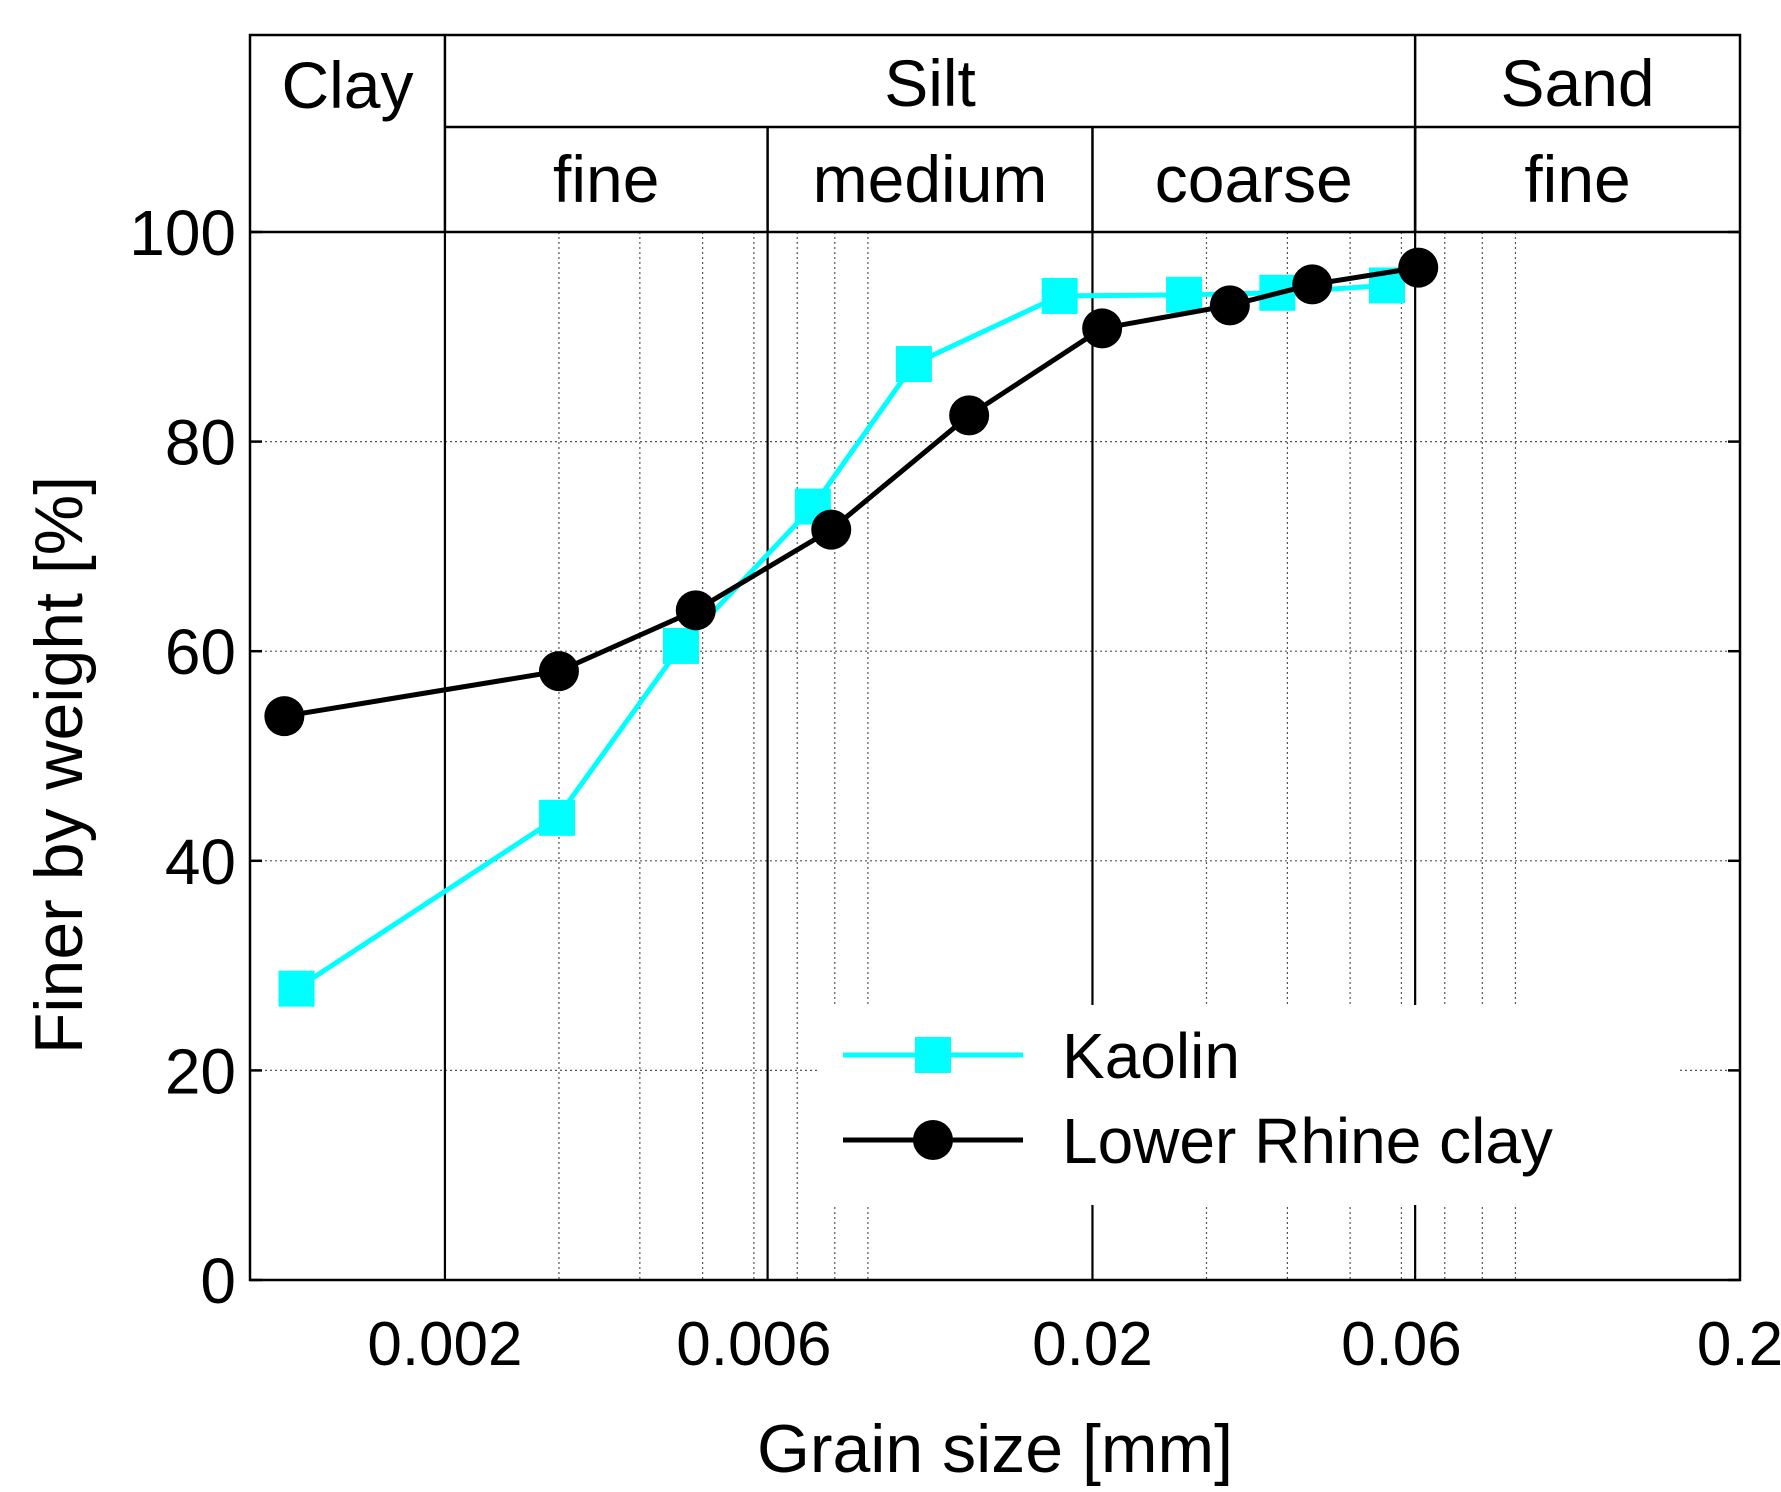  What do you see at coordinates (1401, 1344) in the screenshot?
I see `x-tick-label: 0.06` at bounding box center [1401, 1344].